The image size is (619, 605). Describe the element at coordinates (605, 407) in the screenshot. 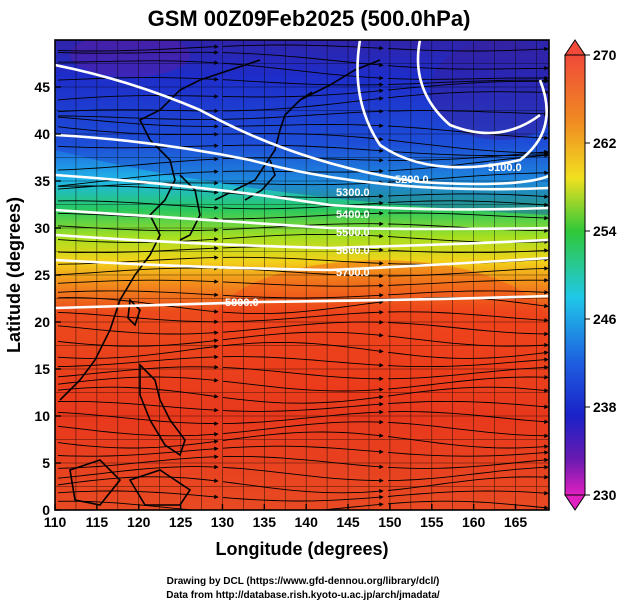

I see `colorbar-tick-label: 238` at that location.